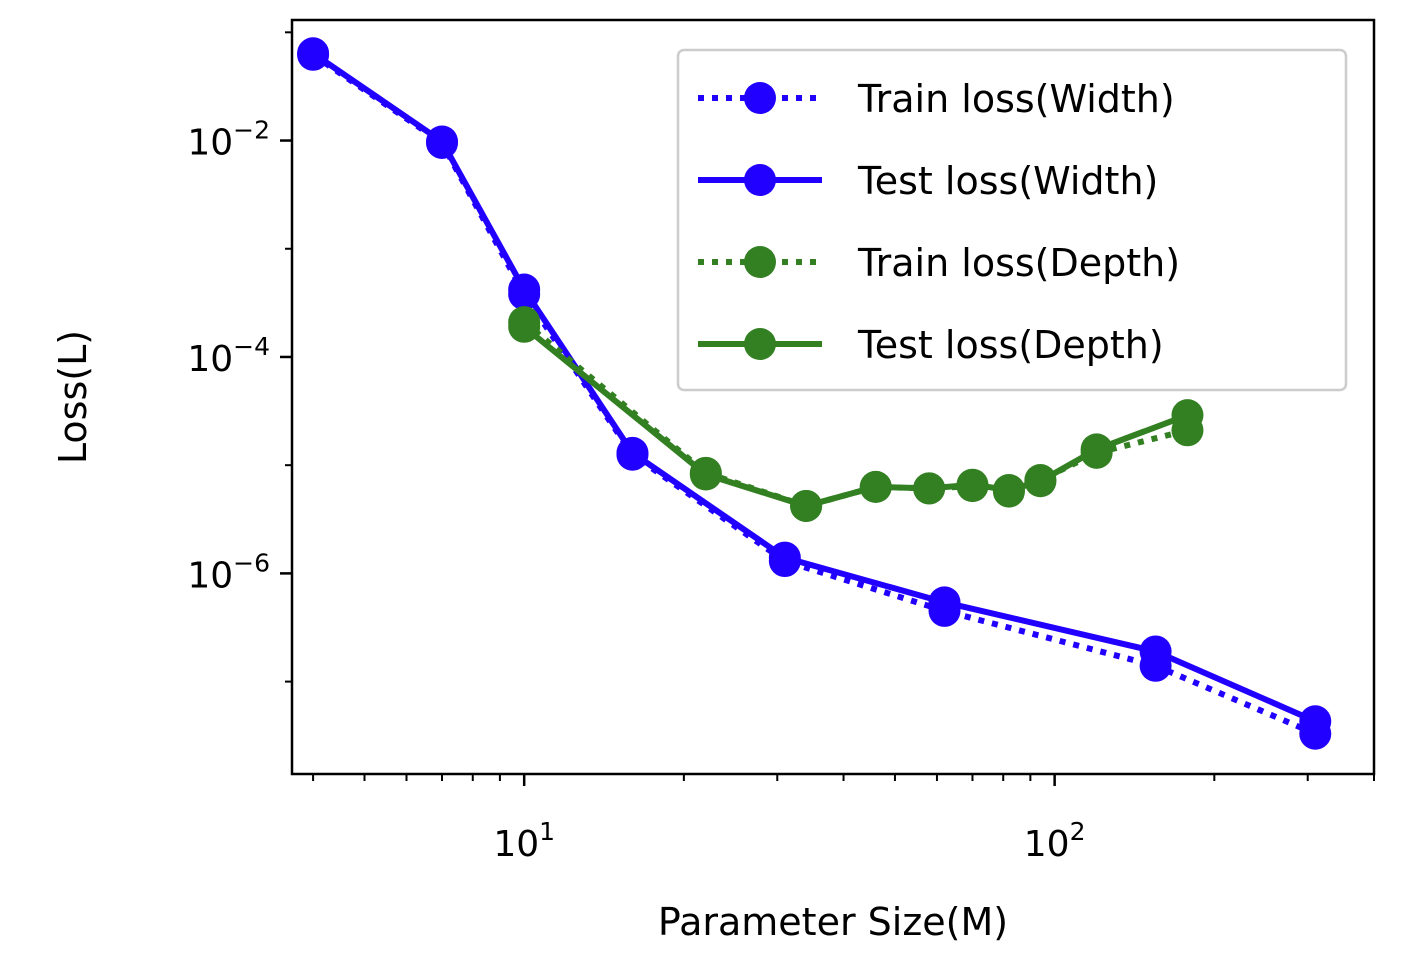 This screenshot has width=1404, height=958. What do you see at coordinates (1018, 263) in the screenshot?
I see `legend-label-2: Train loss(Depth)` at bounding box center [1018, 263].